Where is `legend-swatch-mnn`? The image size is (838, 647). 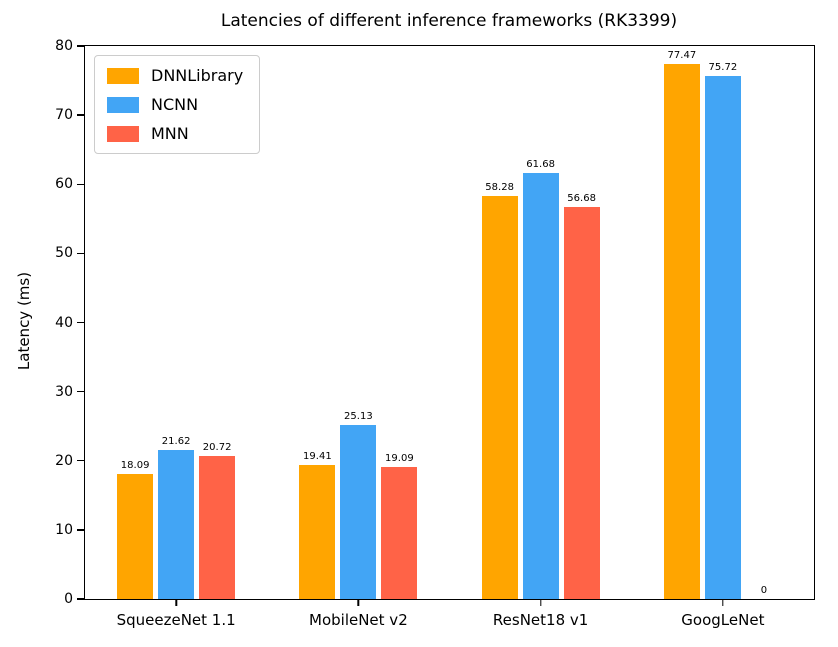
legend-swatch-mnn is located at coordinates (123, 133).